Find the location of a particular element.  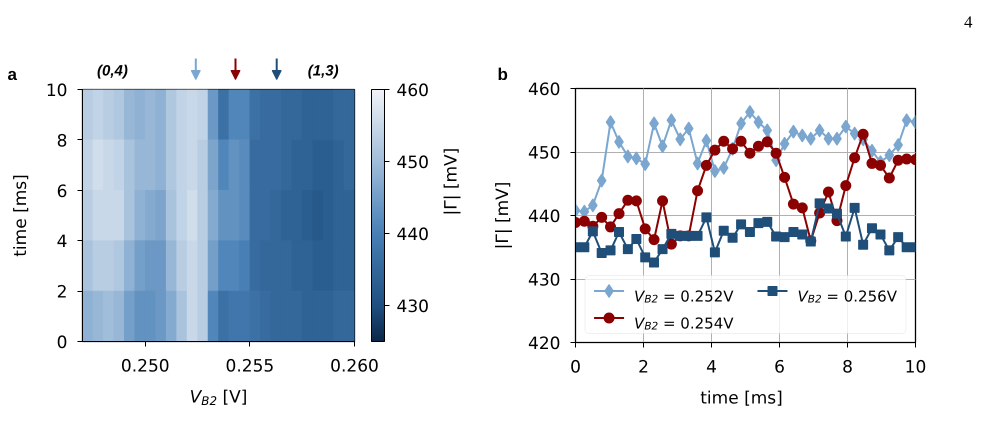

y-tick-label: 440 is located at coordinates (544, 217).